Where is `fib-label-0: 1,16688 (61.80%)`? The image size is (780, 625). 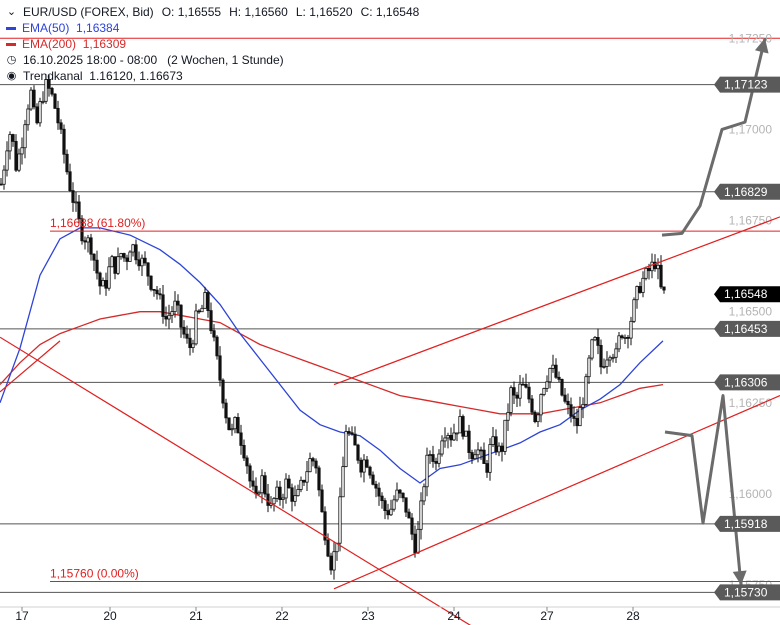
fib-label-0: 1,16688 (61.80%) is located at coordinates (97, 223).